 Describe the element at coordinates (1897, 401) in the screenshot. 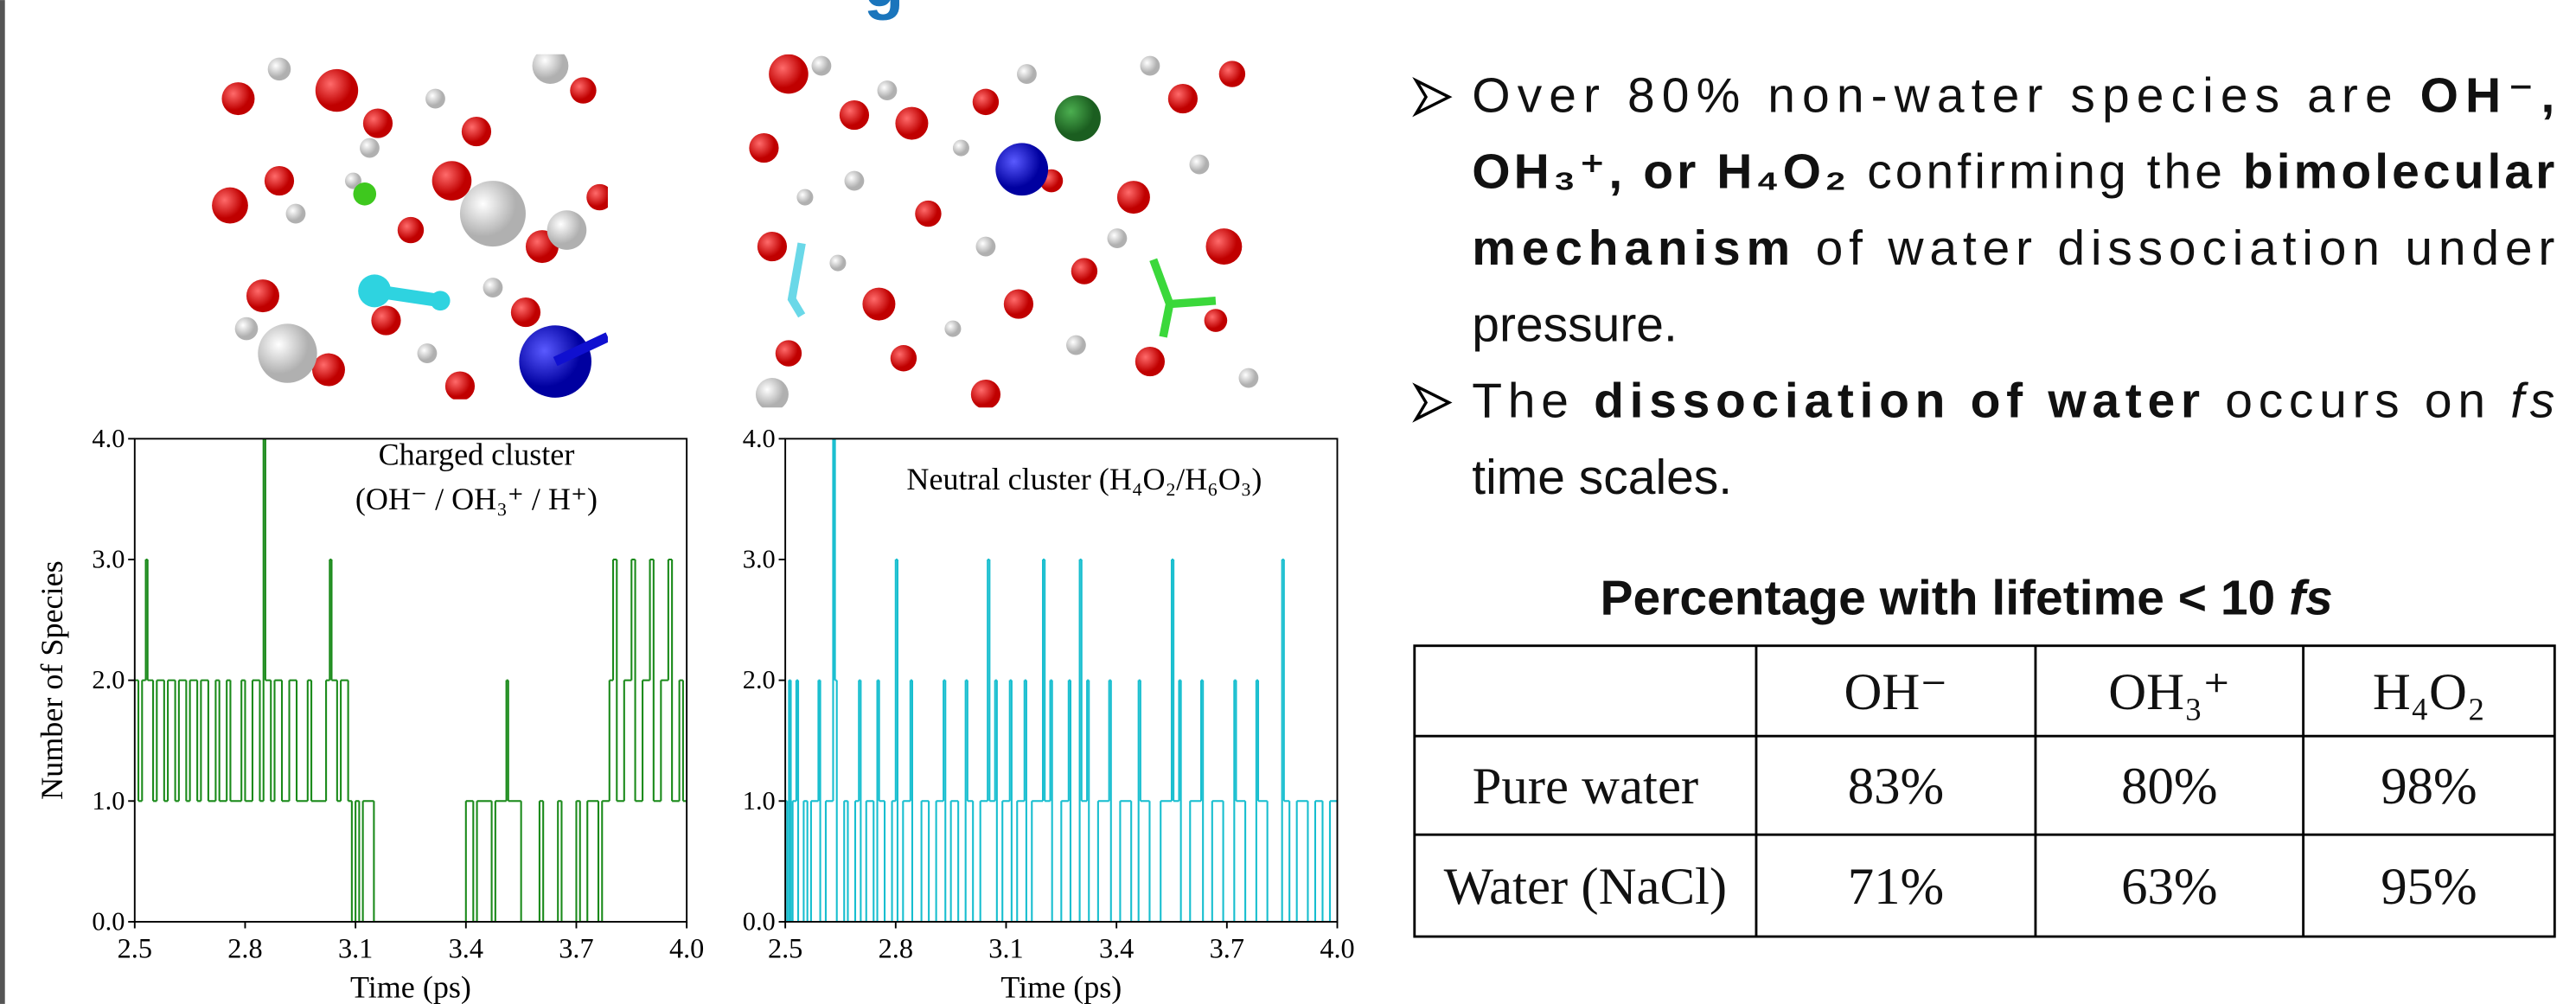

I see `text-run: dissociation of water` at that location.